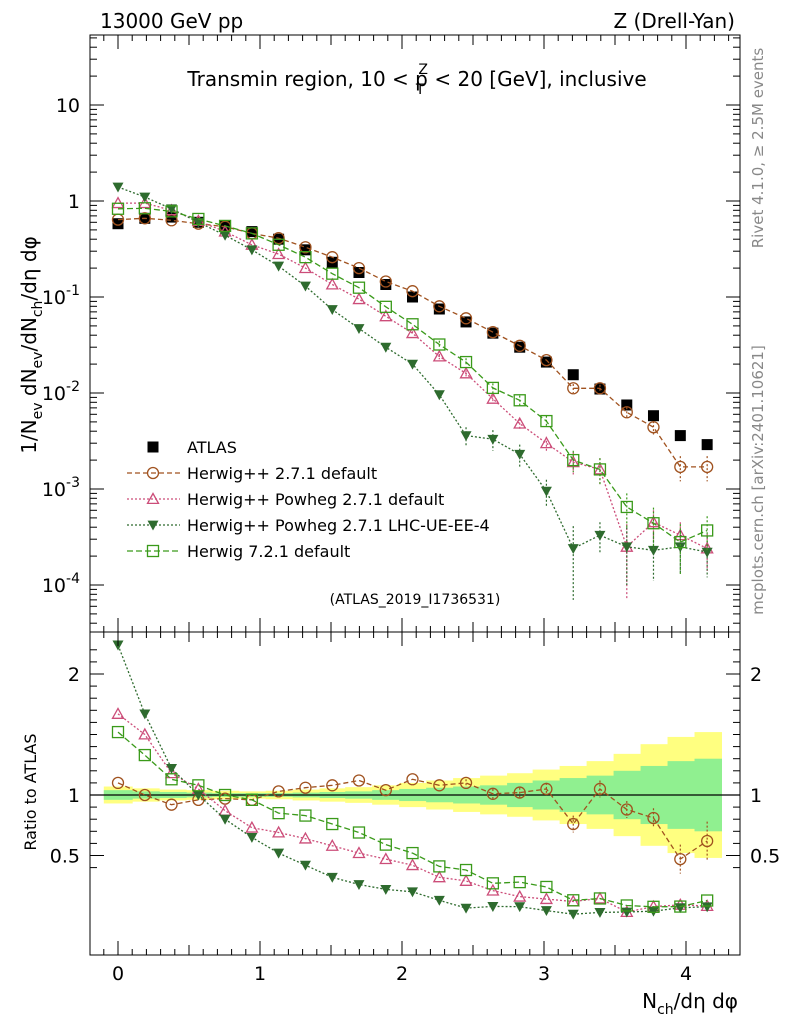 The height and width of the screenshot is (1024, 786). I want to click on ylabel-part-2: dN, so click(29, 385).